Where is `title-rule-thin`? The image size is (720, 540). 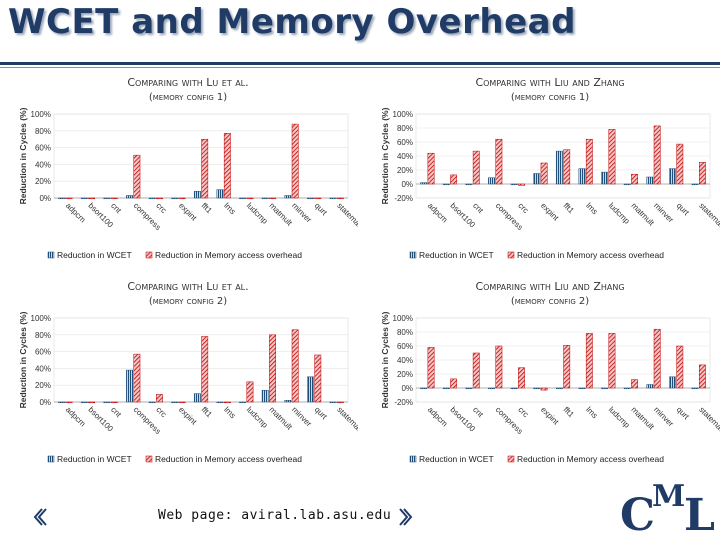
title-rule-thin is located at coordinates (360, 67).